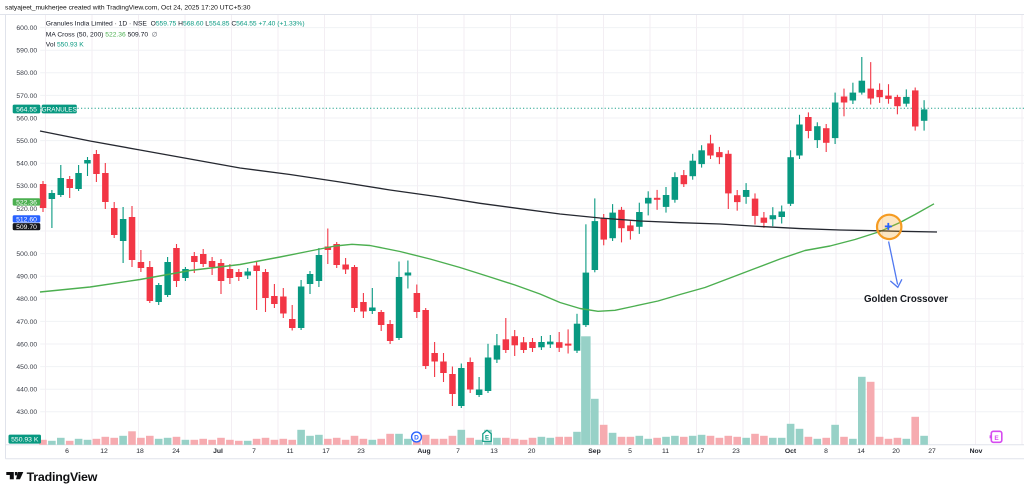 Image resolution: width=1024 pixels, height=493 pixels. Describe the element at coordinates (26, 202) in the screenshot. I see `svg-text: 522.36` at that location.